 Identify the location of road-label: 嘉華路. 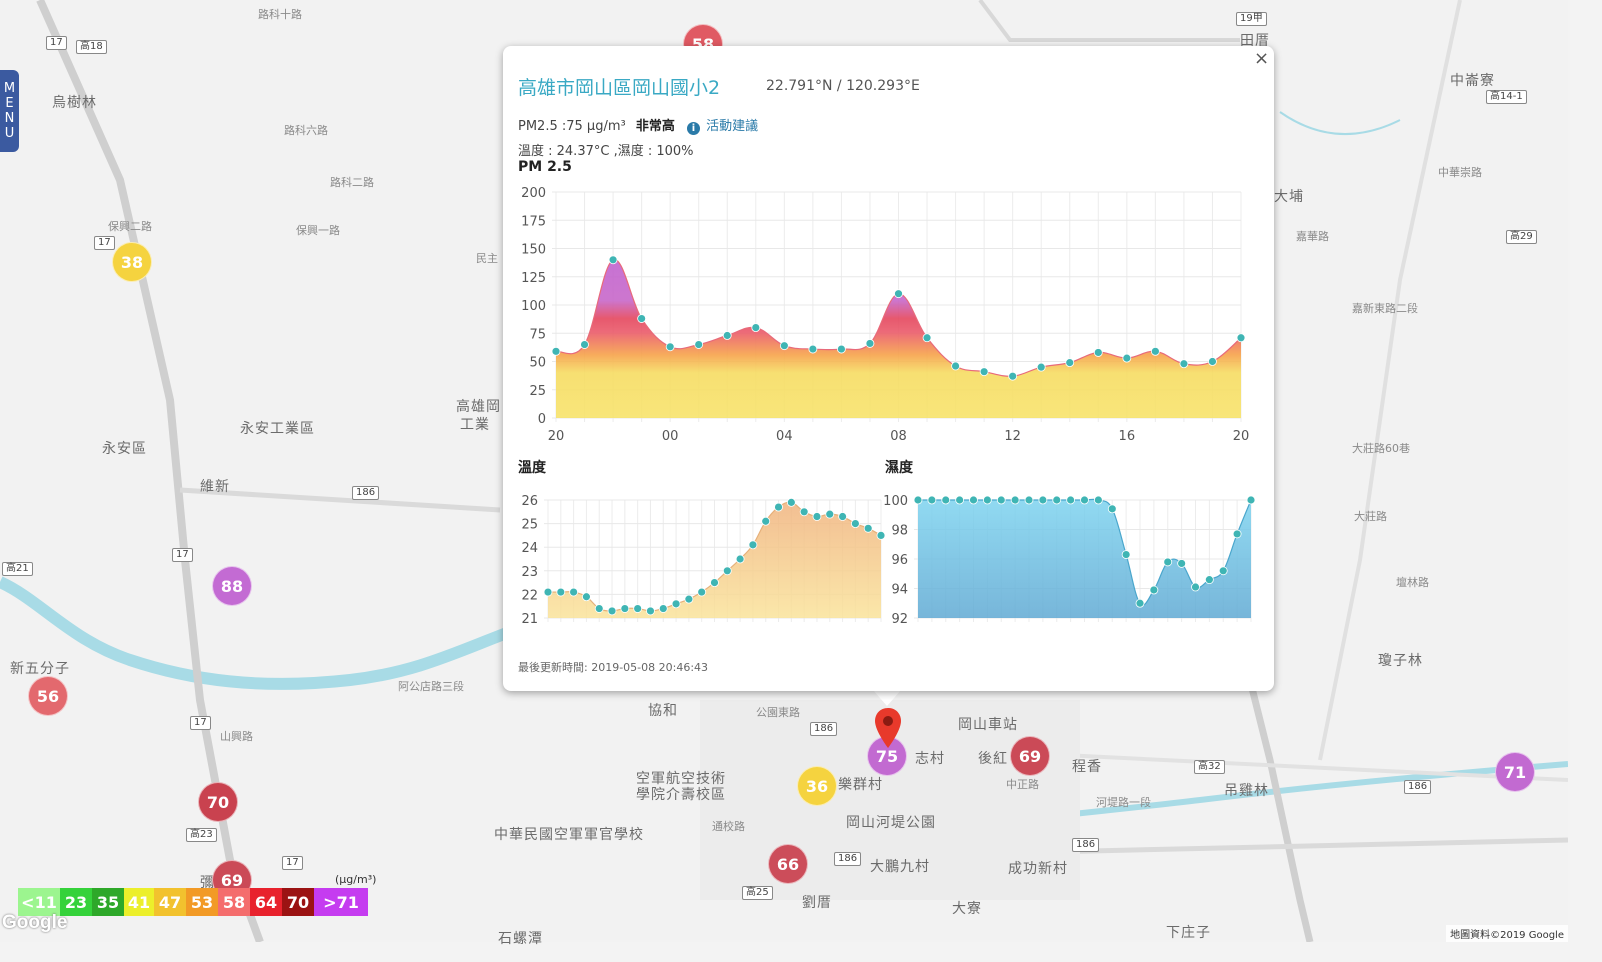
(1312, 236).